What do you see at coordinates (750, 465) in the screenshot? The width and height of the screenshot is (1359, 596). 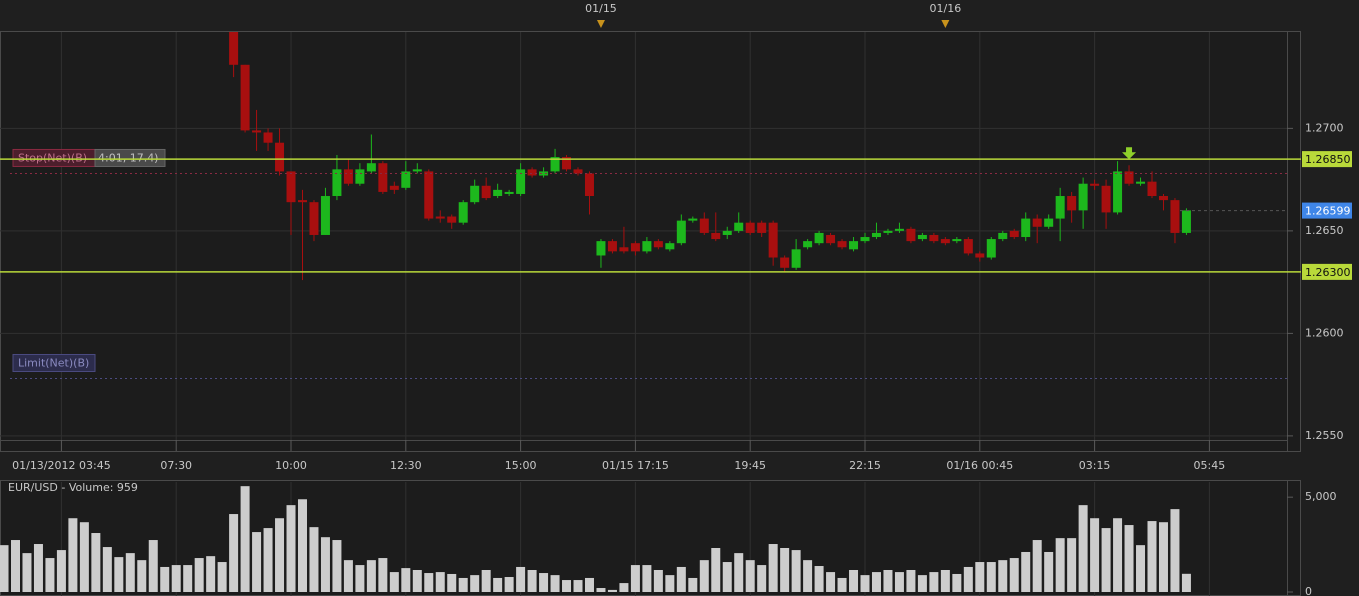 I see `x-tick-label: 19:45` at bounding box center [750, 465].